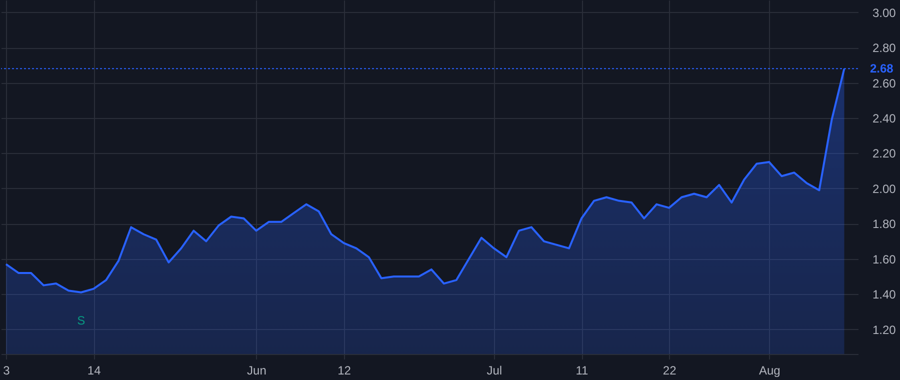 Image resolution: width=900 pixels, height=380 pixels. I want to click on y-tick-label: 2.00, so click(884, 189).